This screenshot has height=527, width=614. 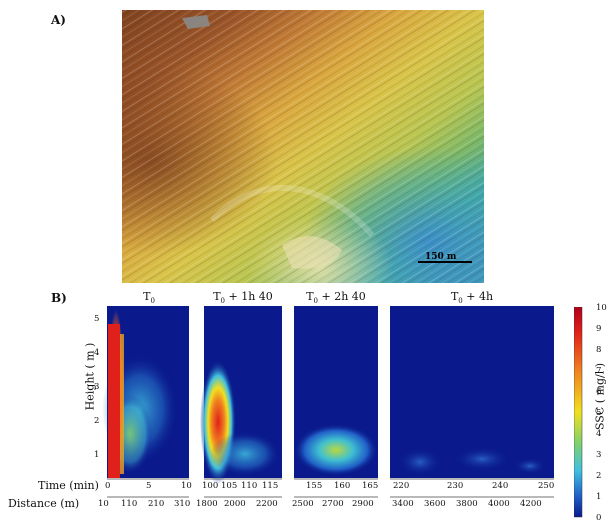 I want to click on time-tick: 10, so click(x=186, y=486).